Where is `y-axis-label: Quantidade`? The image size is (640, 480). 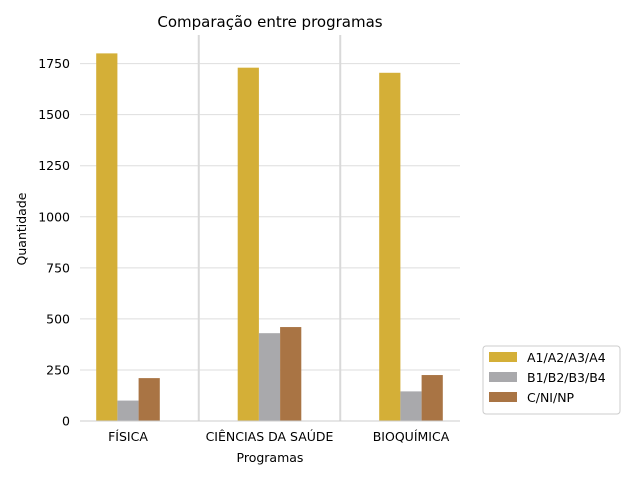 y-axis-label: Quantidade is located at coordinates (21, 228).